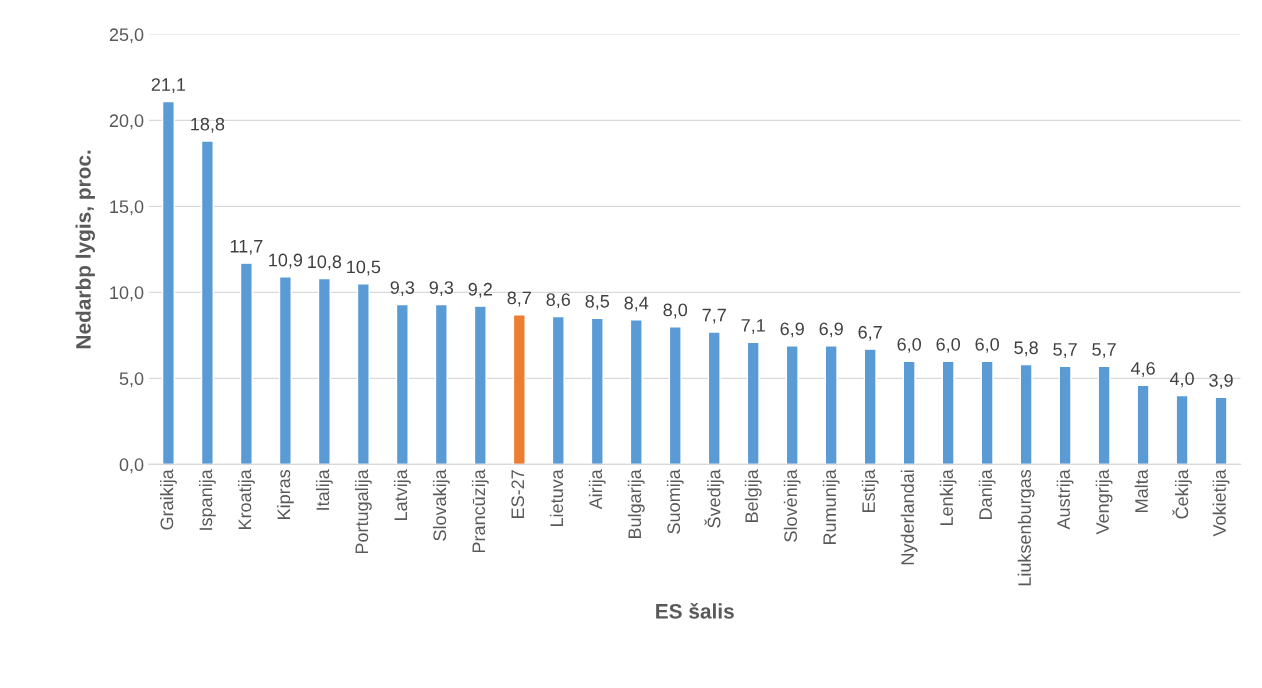  What do you see at coordinates (126, 122) in the screenshot?
I see `y-tick-label: 20,0` at bounding box center [126, 122].